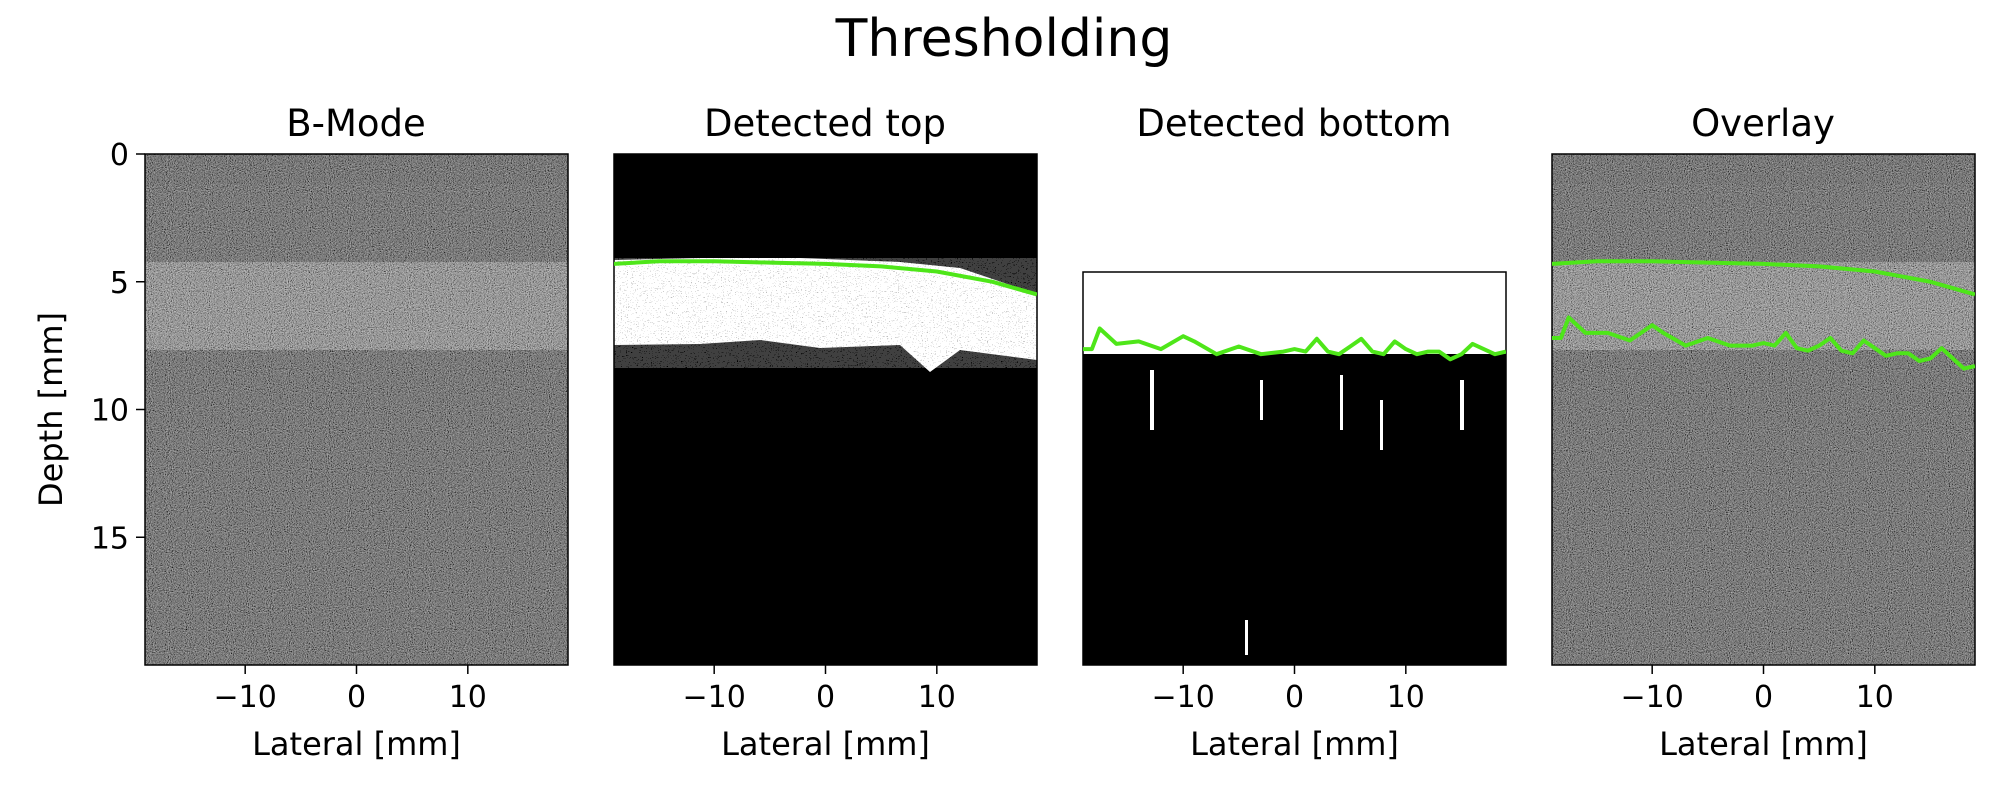 The image size is (2000, 800). What do you see at coordinates (1004, 39) in the screenshot?
I see `figure-title: Thresholding` at bounding box center [1004, 39].